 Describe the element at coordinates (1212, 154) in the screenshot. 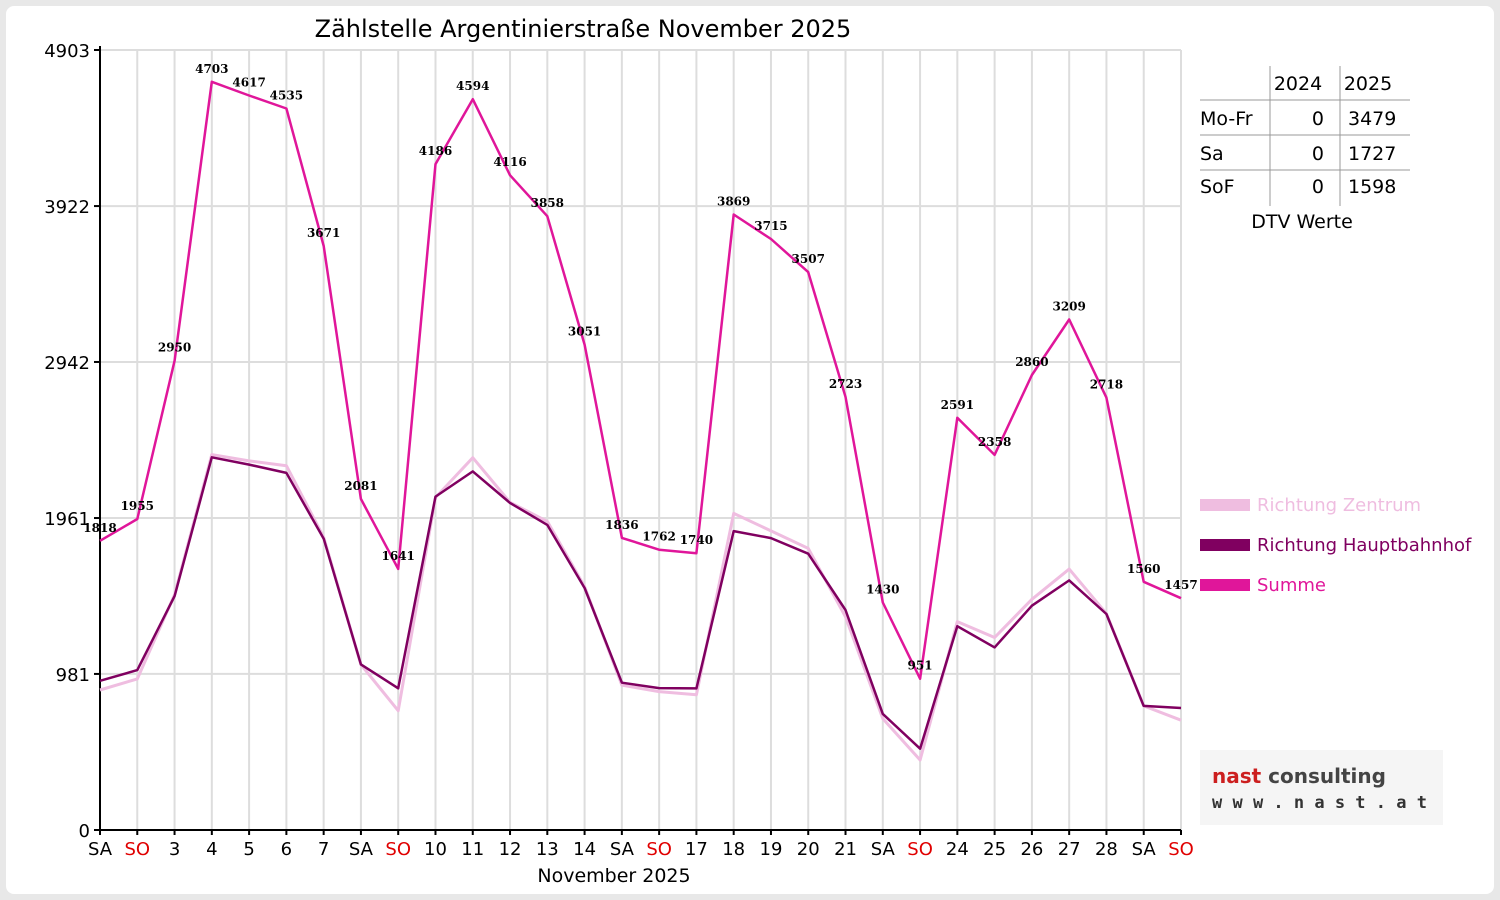

I see `dtv-row-label: Sa` at that location.